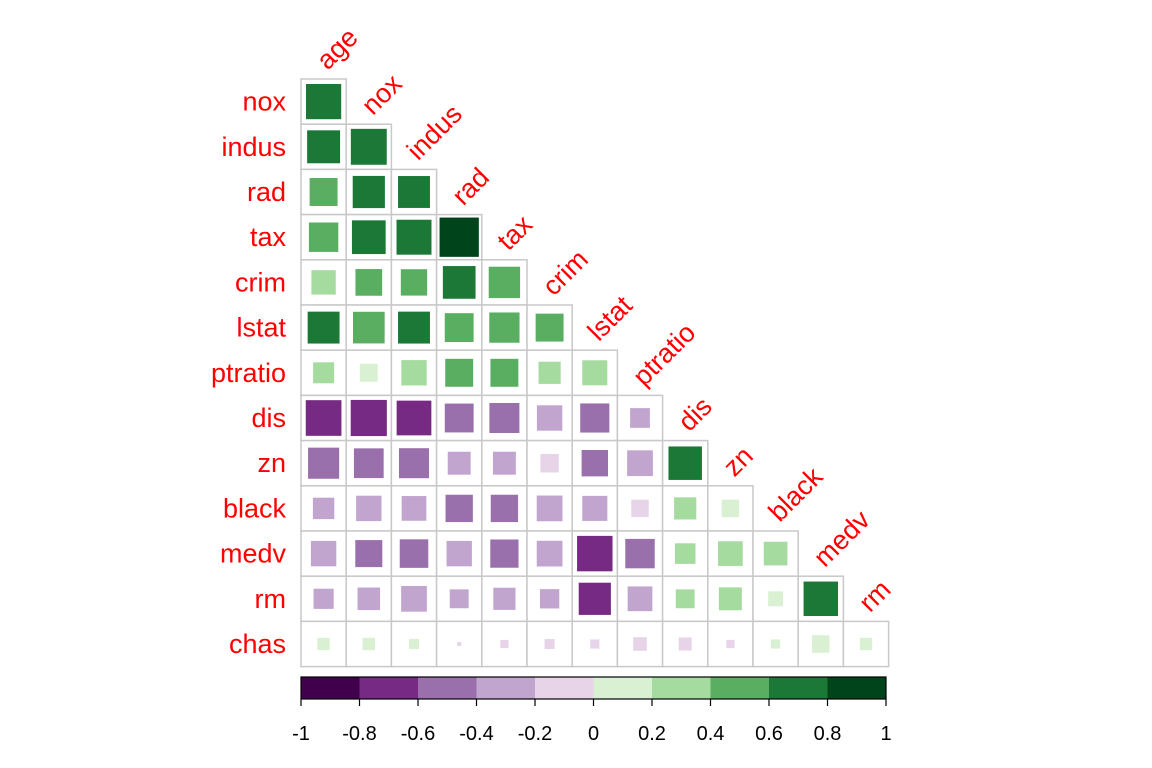 The height and width of the screenshot is (768, 1152). I want to click on corr-square-indus-nox, so click(368, 146).